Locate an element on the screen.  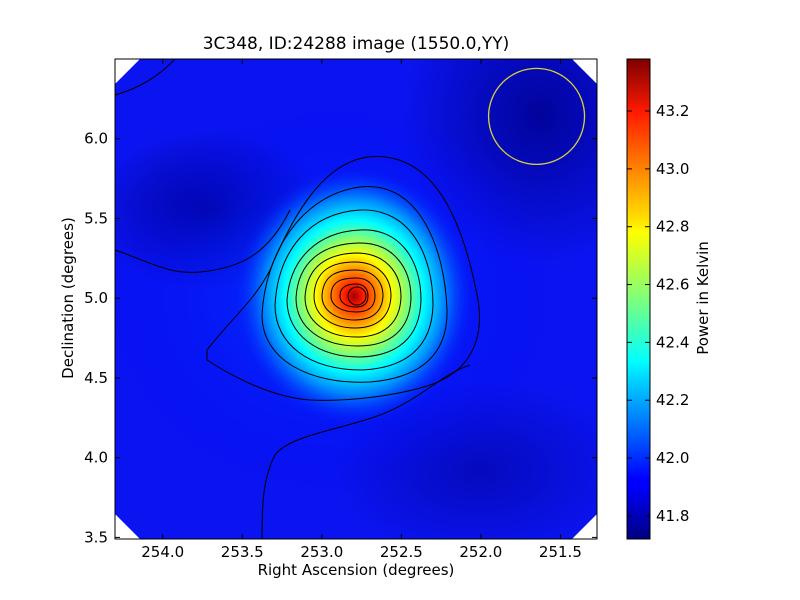
y-tick-label: 4.0 is located at coordinates (96, 458).